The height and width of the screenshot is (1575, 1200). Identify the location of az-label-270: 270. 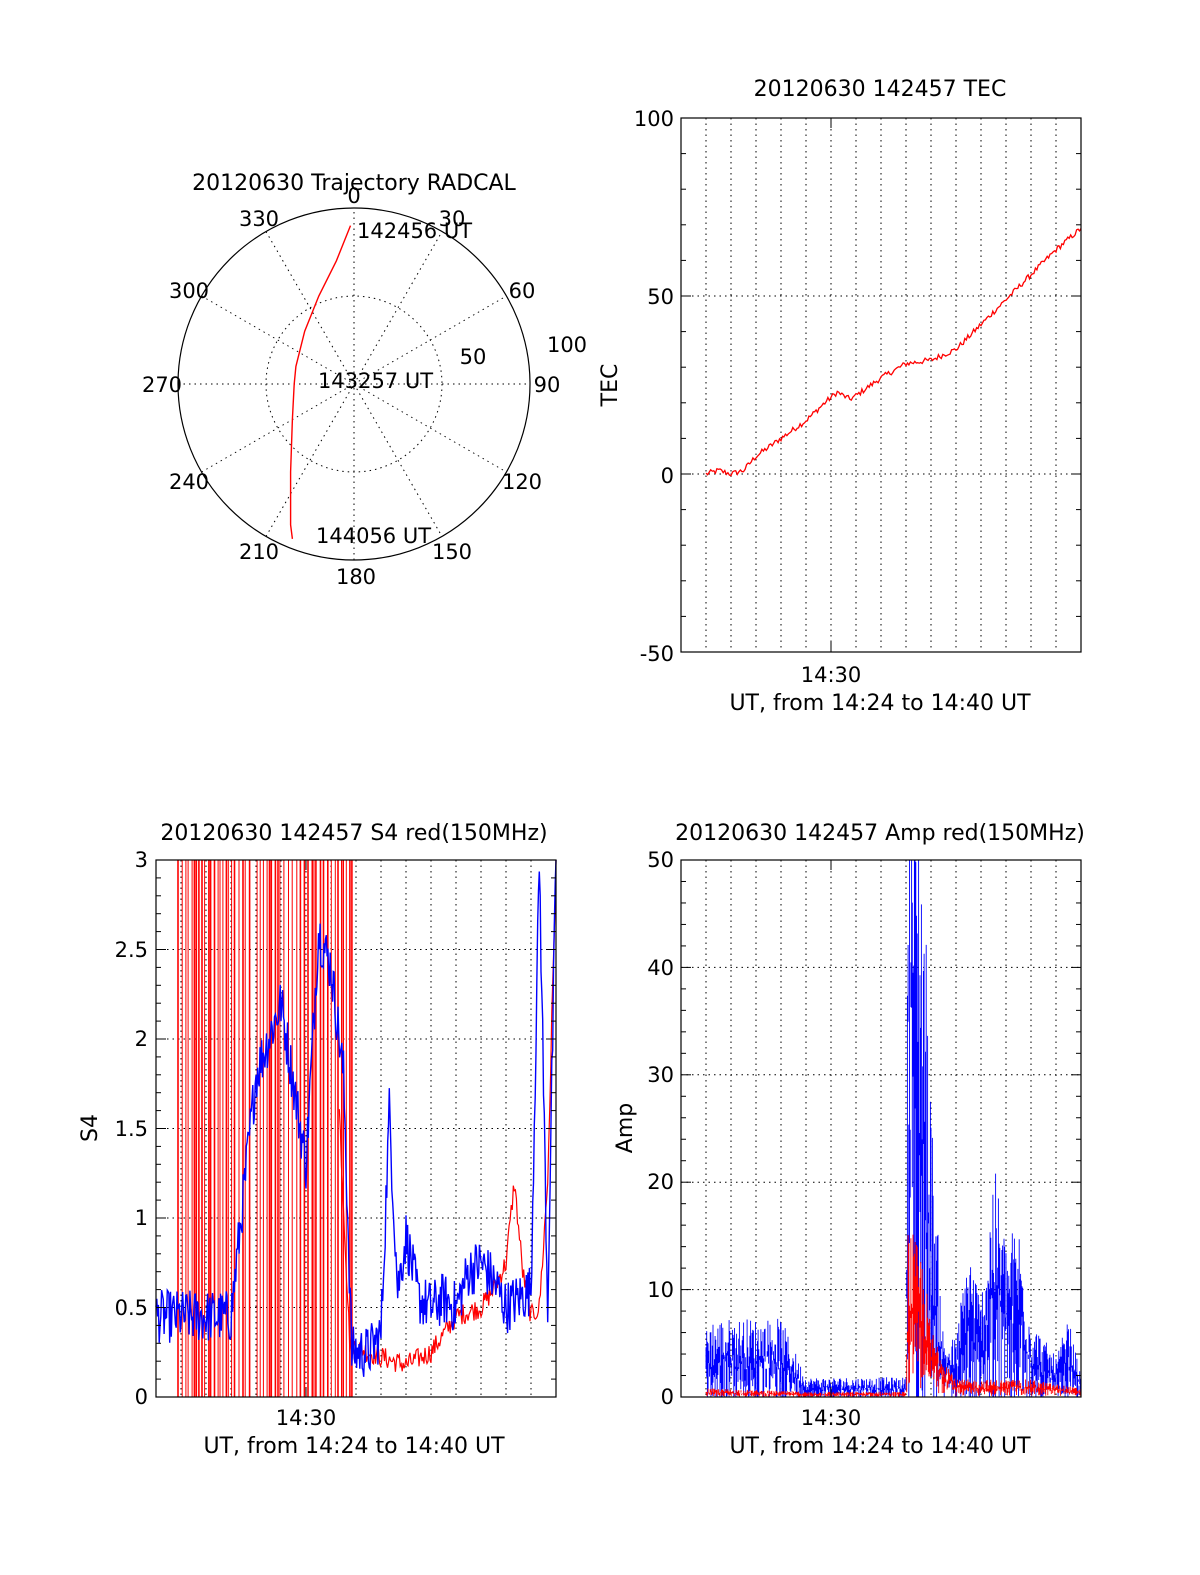
(162, 385).